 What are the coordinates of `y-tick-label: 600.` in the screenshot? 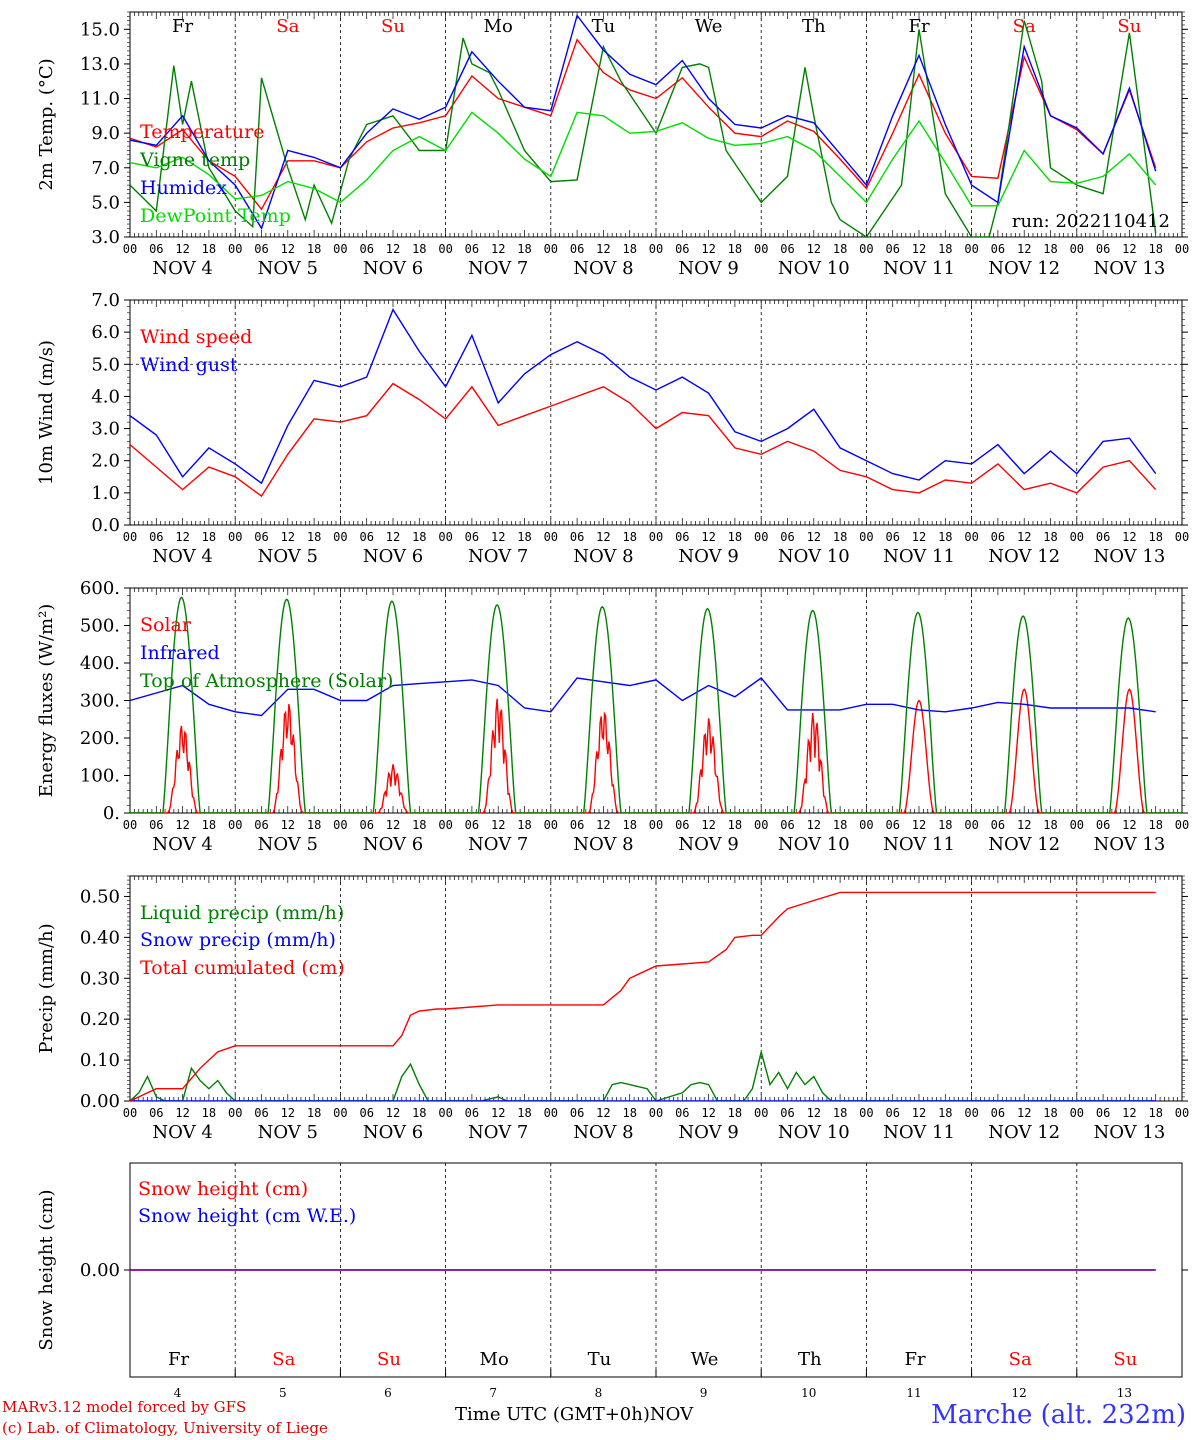 It's located at (100, 588).